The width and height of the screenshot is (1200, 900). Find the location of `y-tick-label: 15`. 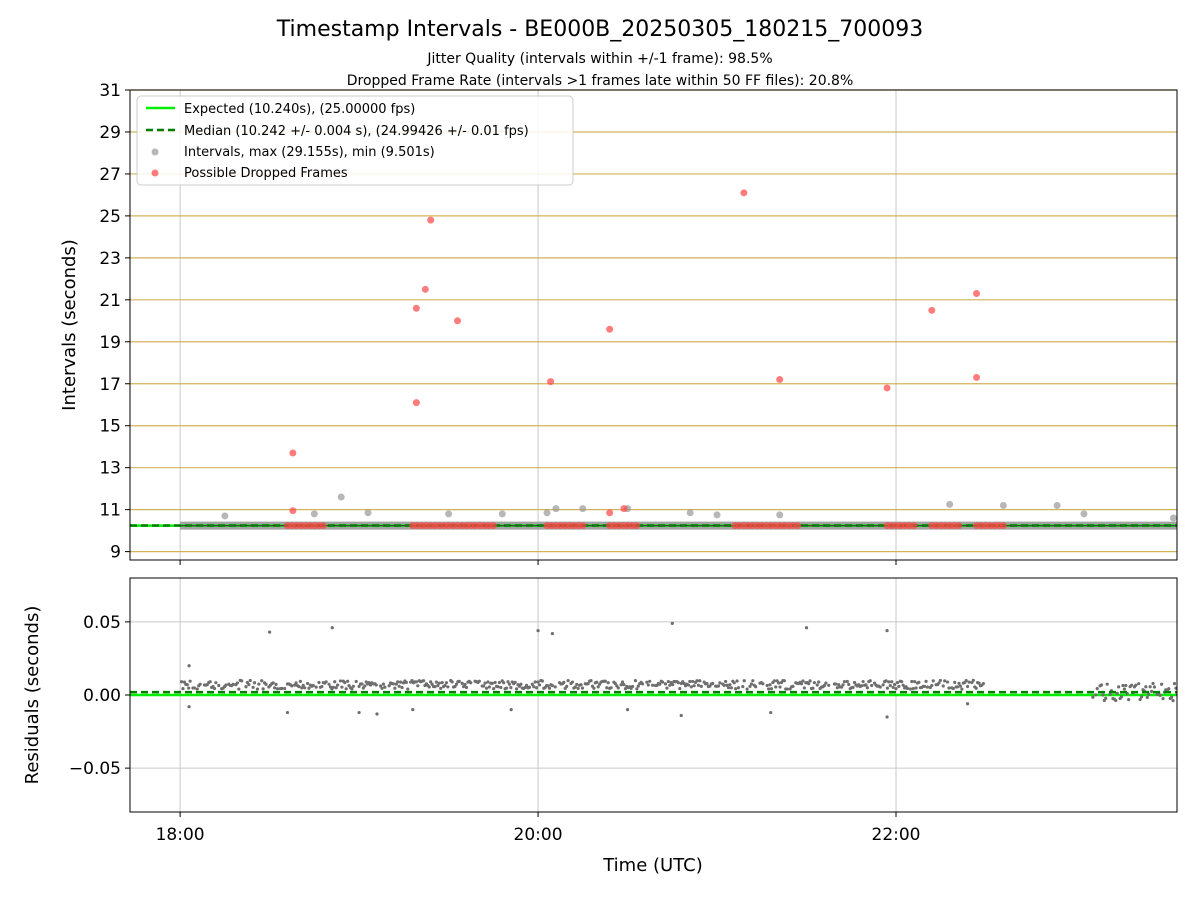

y-tick-label: 15 is located at coordinates (110, 427).